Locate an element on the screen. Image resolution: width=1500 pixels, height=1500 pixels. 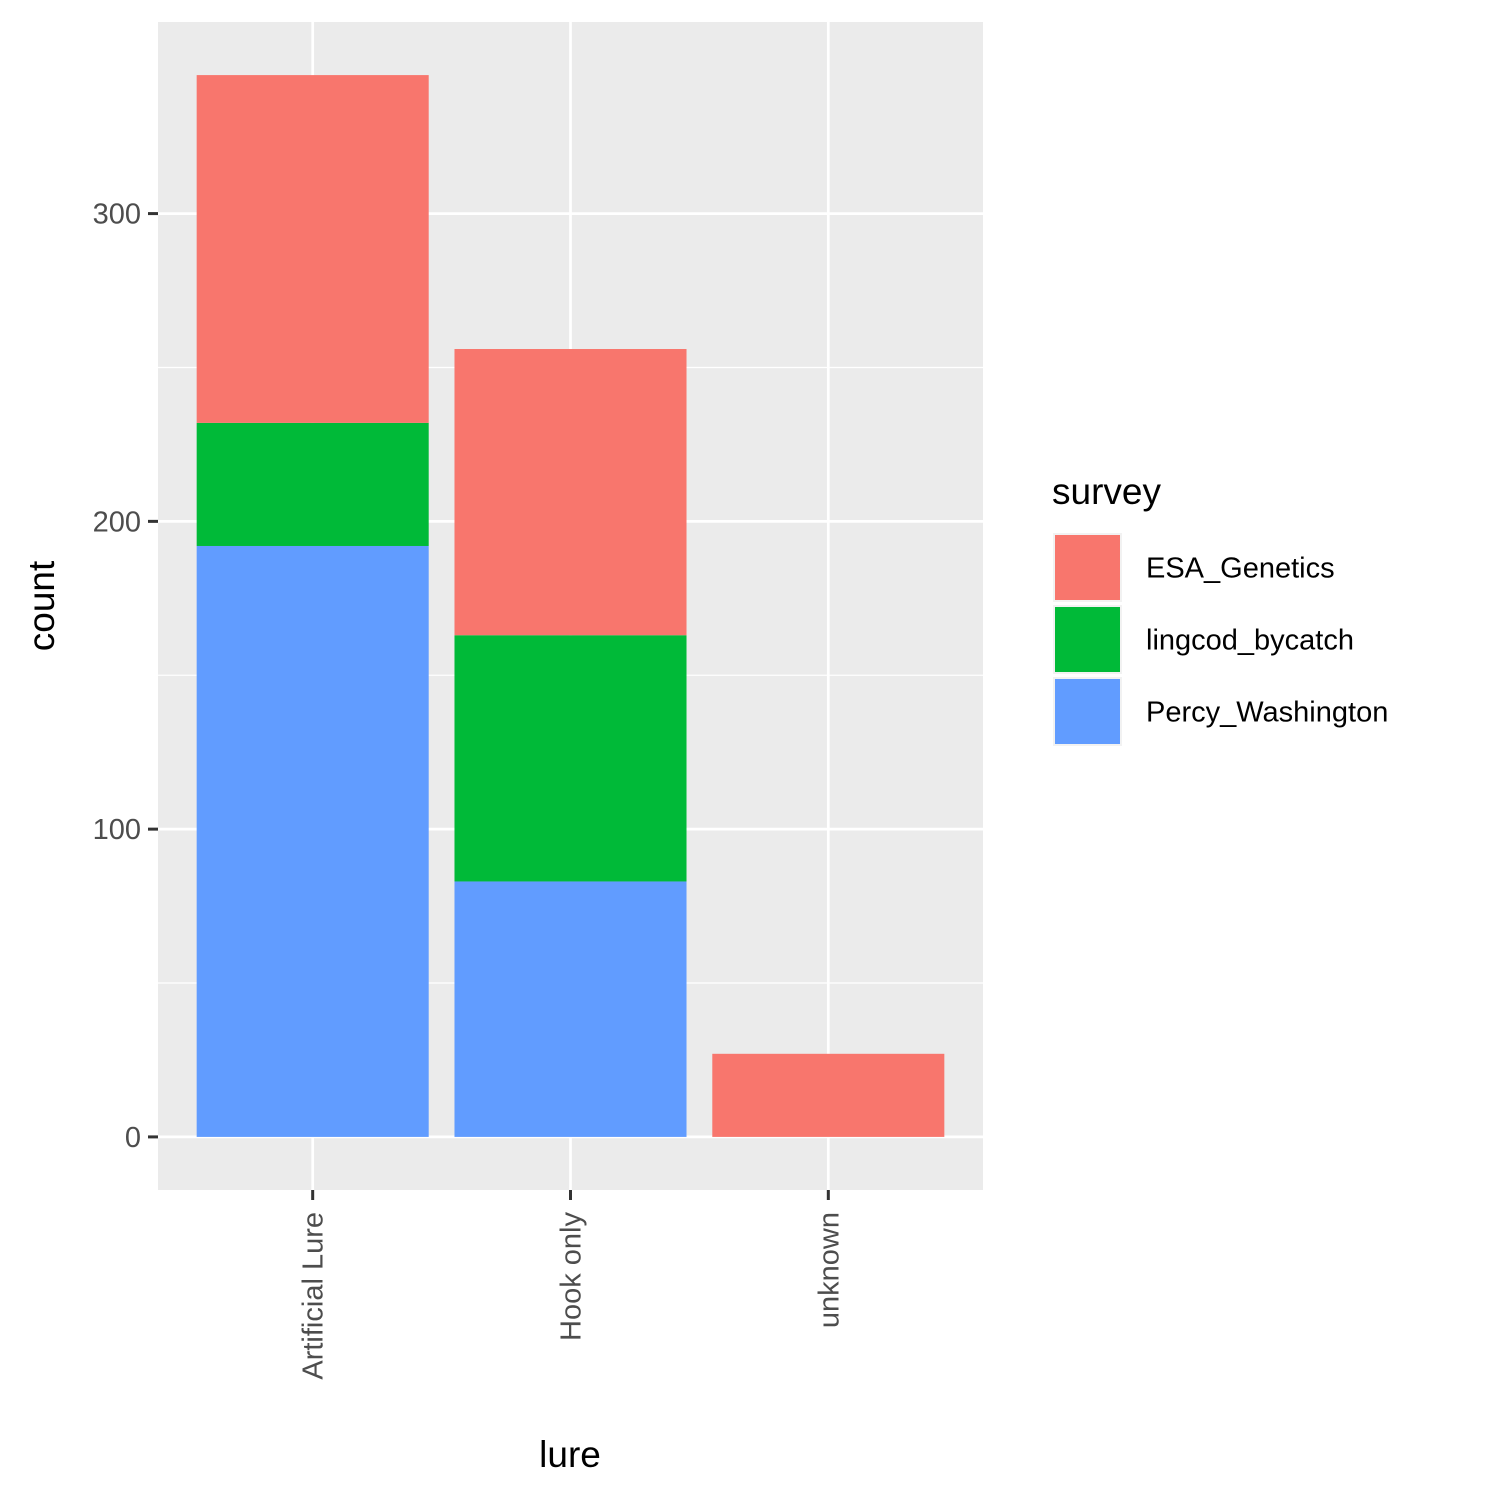
x-tick-label: Artificial Lure is located at coordinates (314, 1296).